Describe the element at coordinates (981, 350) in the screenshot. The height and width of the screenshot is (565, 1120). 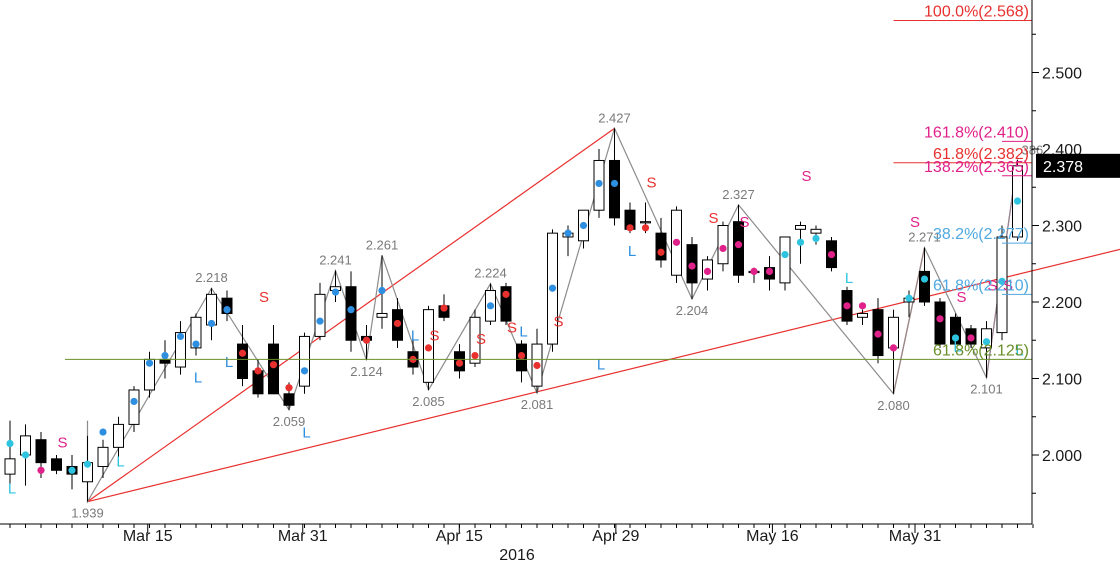
I see `fib-level-label: 61.8%(2.125)` at that location.